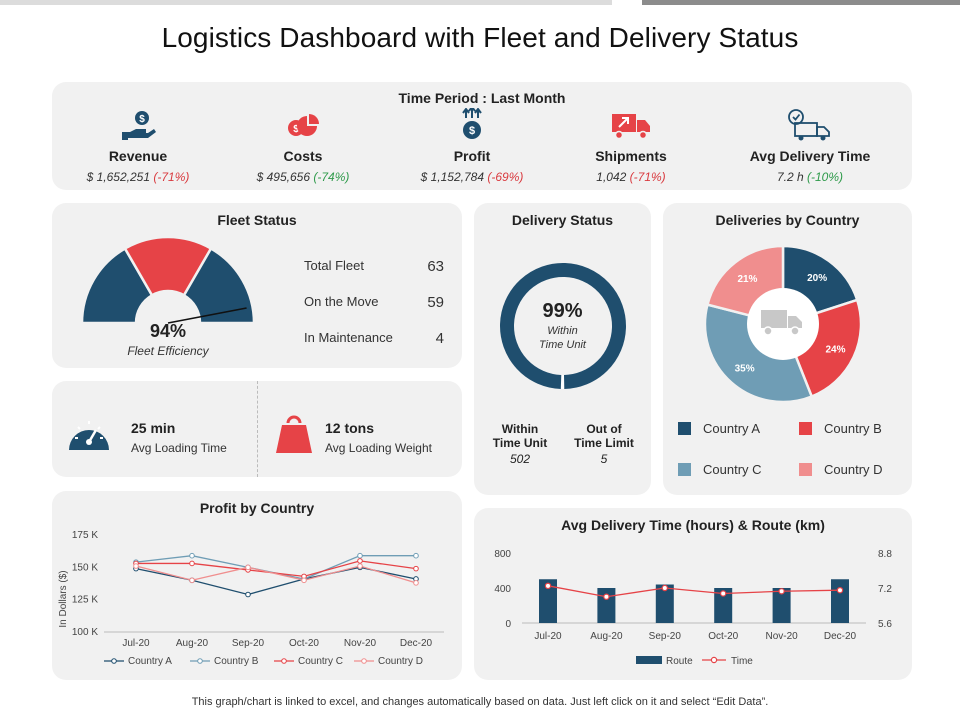 Image resolution: width=960 pixels, height=720 pixels. Describe the element at coordinates (604, 443) in the screenshot. I see `out-label-2: Time Limit` at that location.